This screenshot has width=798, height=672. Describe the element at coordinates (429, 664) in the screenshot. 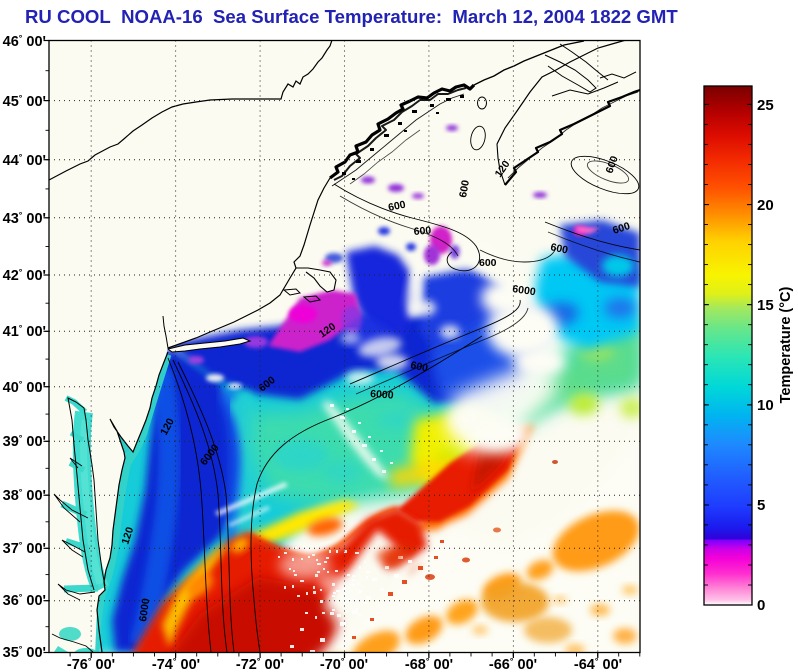

I see `svg-text: -68° 00'` at that location.